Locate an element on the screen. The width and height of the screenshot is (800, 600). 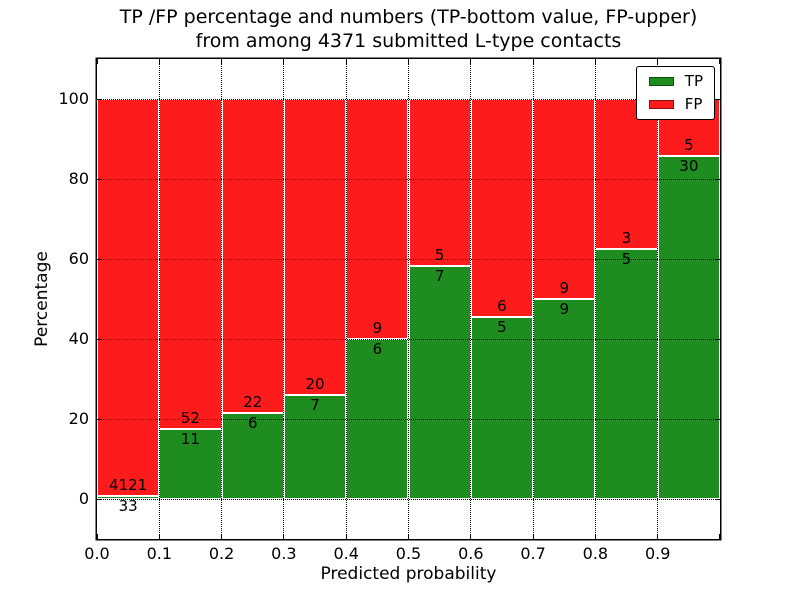
y-tick-label: 0 is located at coordinates (83, 498).